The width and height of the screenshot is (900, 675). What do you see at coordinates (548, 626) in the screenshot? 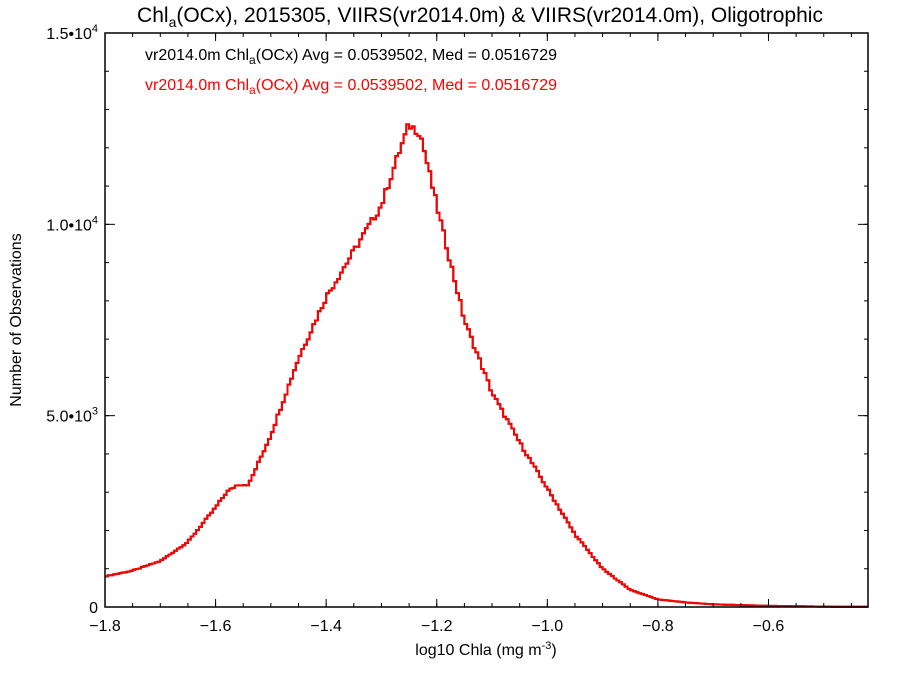
I see `x-tick-label: −1.0` at bounding box center [548, 626].